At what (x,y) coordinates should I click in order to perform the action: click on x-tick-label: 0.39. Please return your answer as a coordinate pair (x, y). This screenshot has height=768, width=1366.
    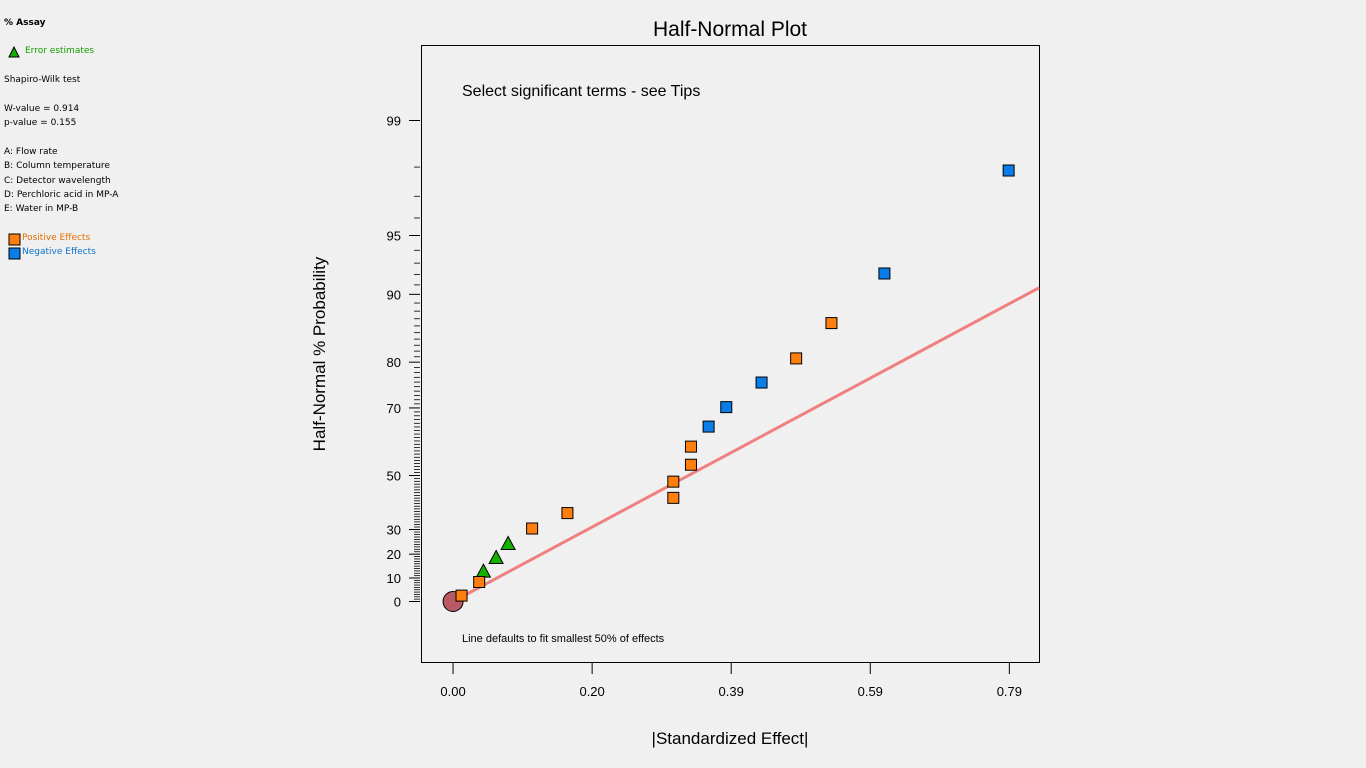
    Looking at the image, I should click on (731, 691).